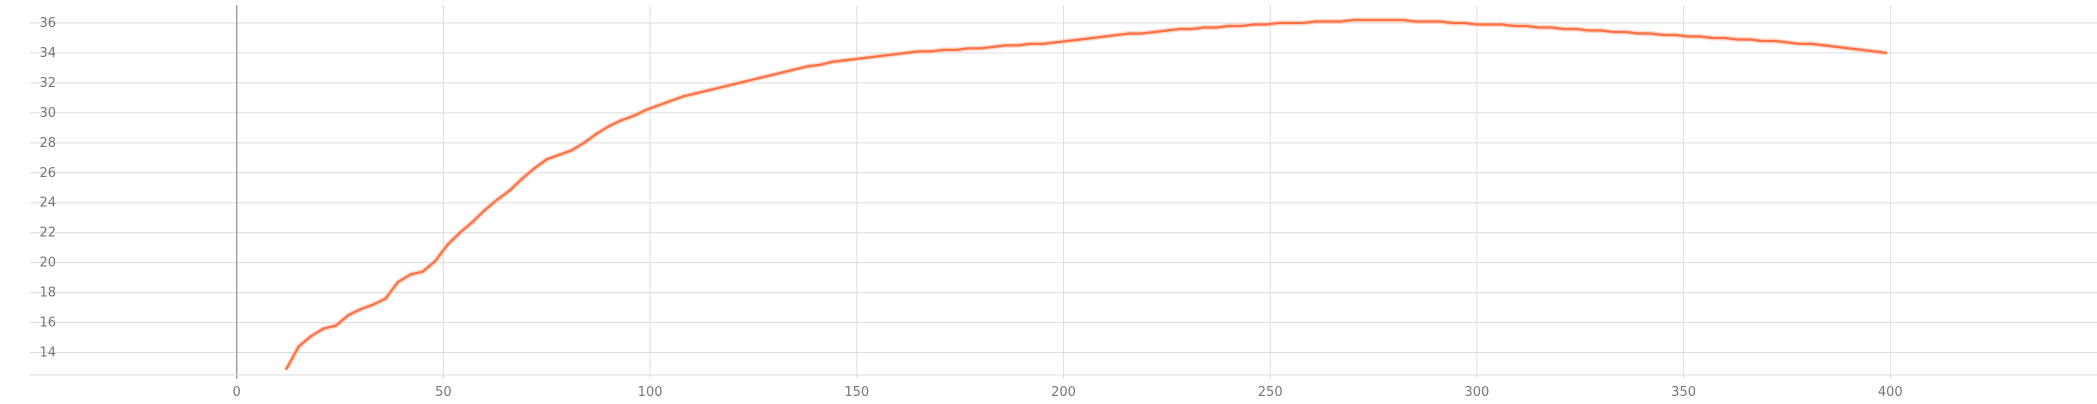 This screenshot has width=2097, height=404. I want to click on y-tick-label: 30, so click(47, 113).